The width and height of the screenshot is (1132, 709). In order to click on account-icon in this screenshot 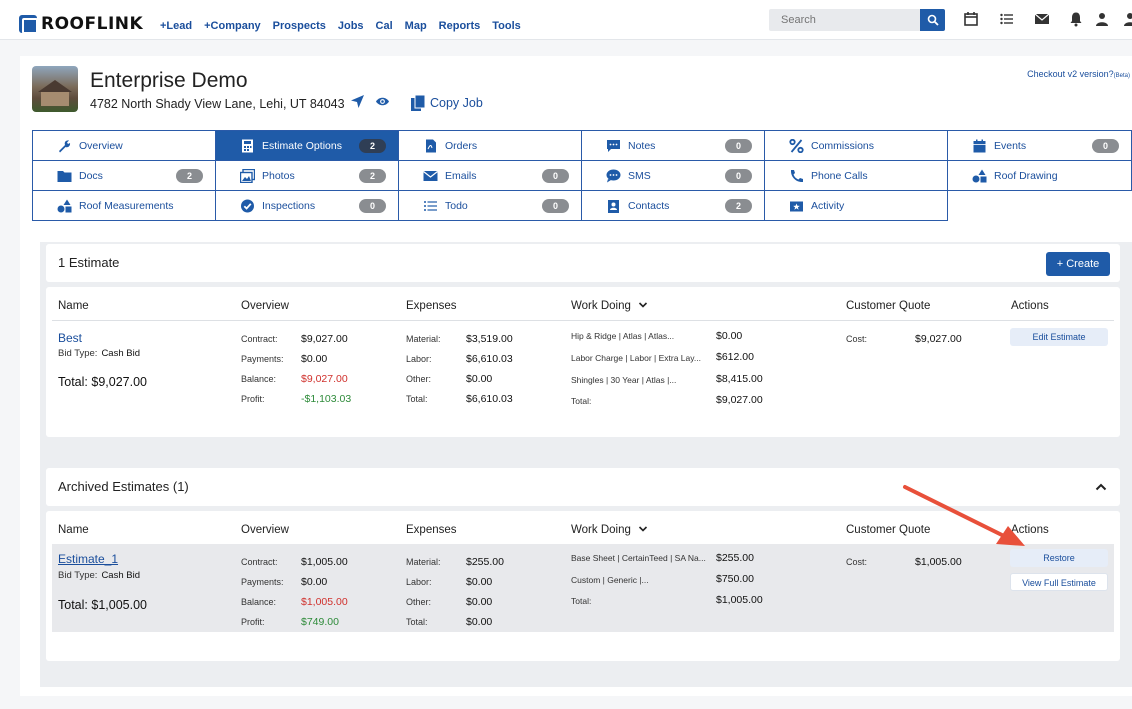, I will do `click(1127, 19)`.